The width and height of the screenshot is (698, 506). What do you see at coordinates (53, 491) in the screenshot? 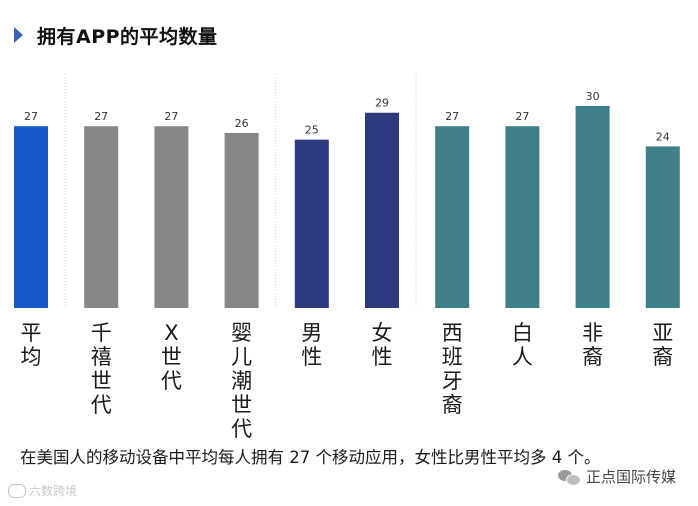
I see `watermark-left-text: 六数跨境` at bounding box center [53, 491].